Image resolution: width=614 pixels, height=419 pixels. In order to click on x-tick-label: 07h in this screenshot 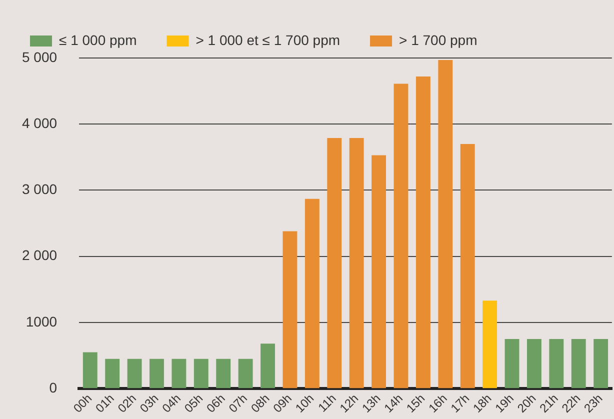, I will do `click(238, 403)`.